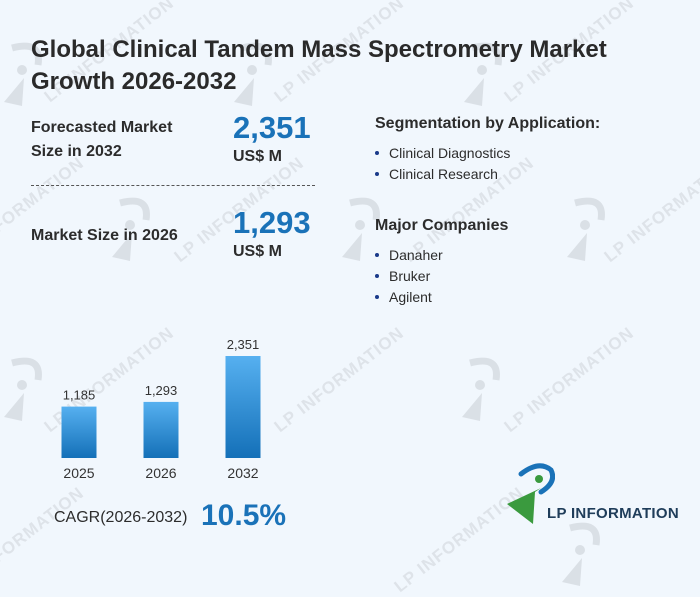  Describe the element at coordinates (102, 127) in the screenshot. I see `forecast-label-line1: Forecasted Market` at that location.